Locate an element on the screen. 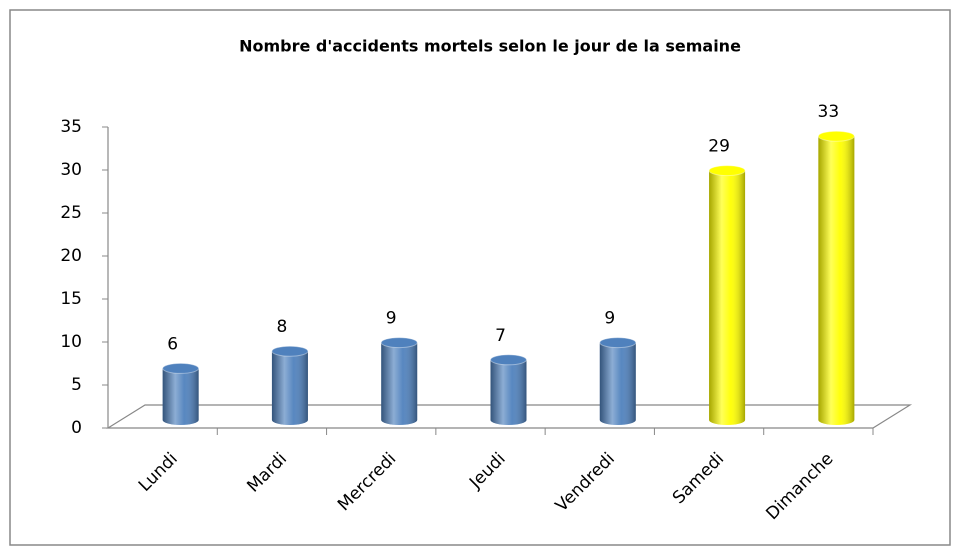 The image size is (960, 555). y-tick-label: 5 is located at coordinates (76, 385).